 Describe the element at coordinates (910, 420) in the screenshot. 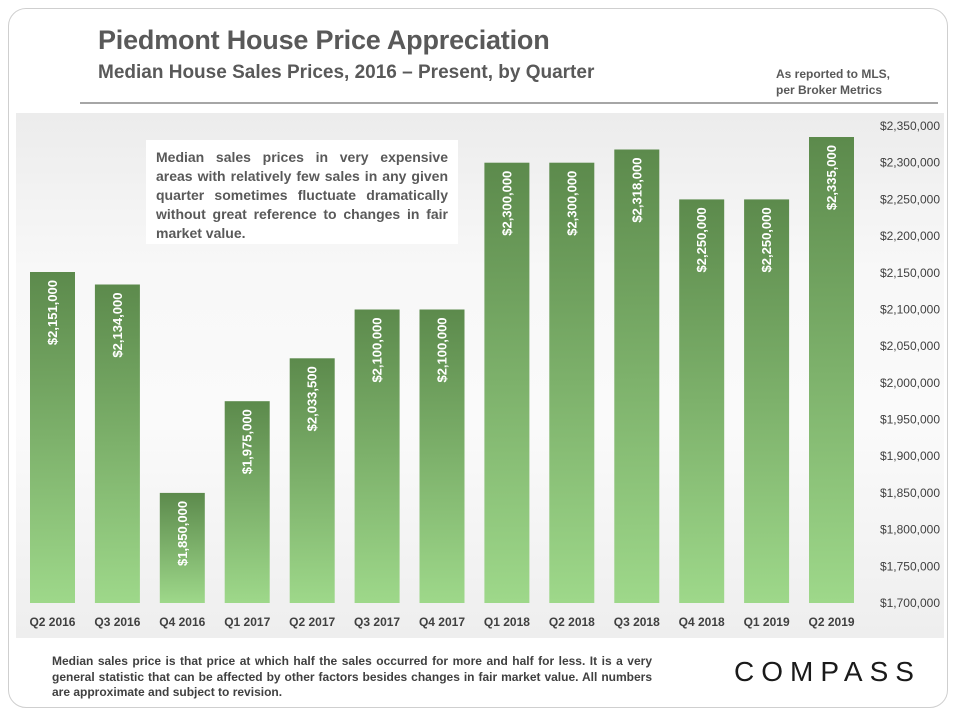

I see `y-tick-label: $1,950,000` at that location.